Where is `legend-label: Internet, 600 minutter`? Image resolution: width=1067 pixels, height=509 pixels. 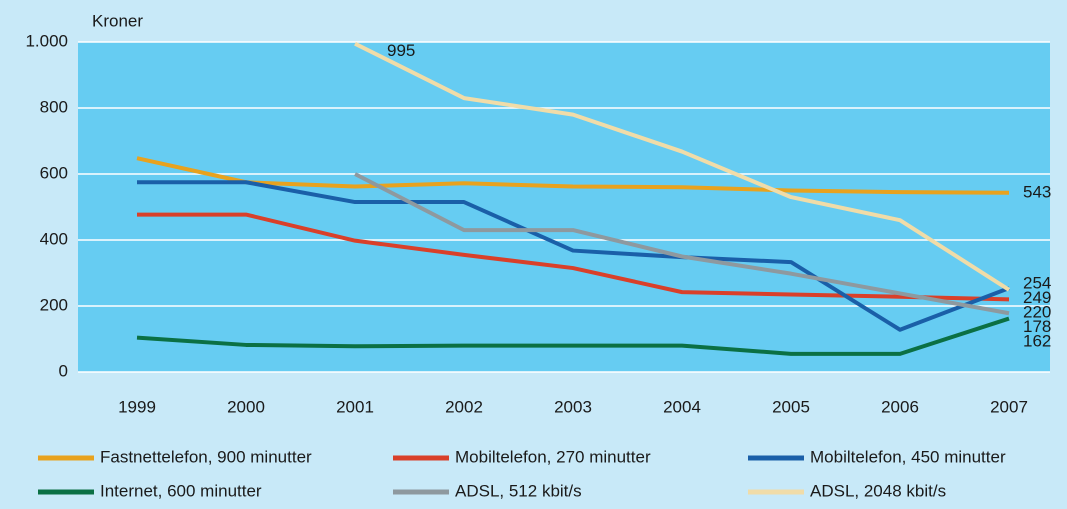
legend-label: Internet, 600 minutter is located at coordinates (181, 490).